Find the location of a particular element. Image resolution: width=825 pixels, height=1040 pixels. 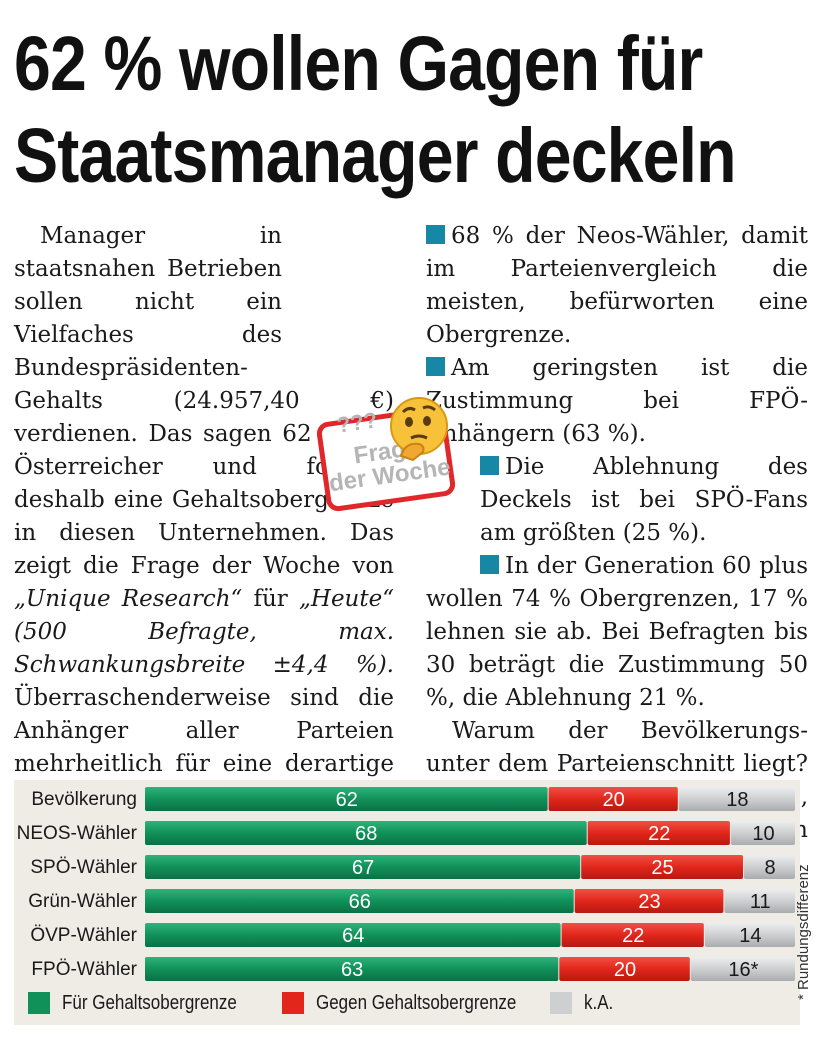

legend-swatch-against is located at coordinates (293, 1003).